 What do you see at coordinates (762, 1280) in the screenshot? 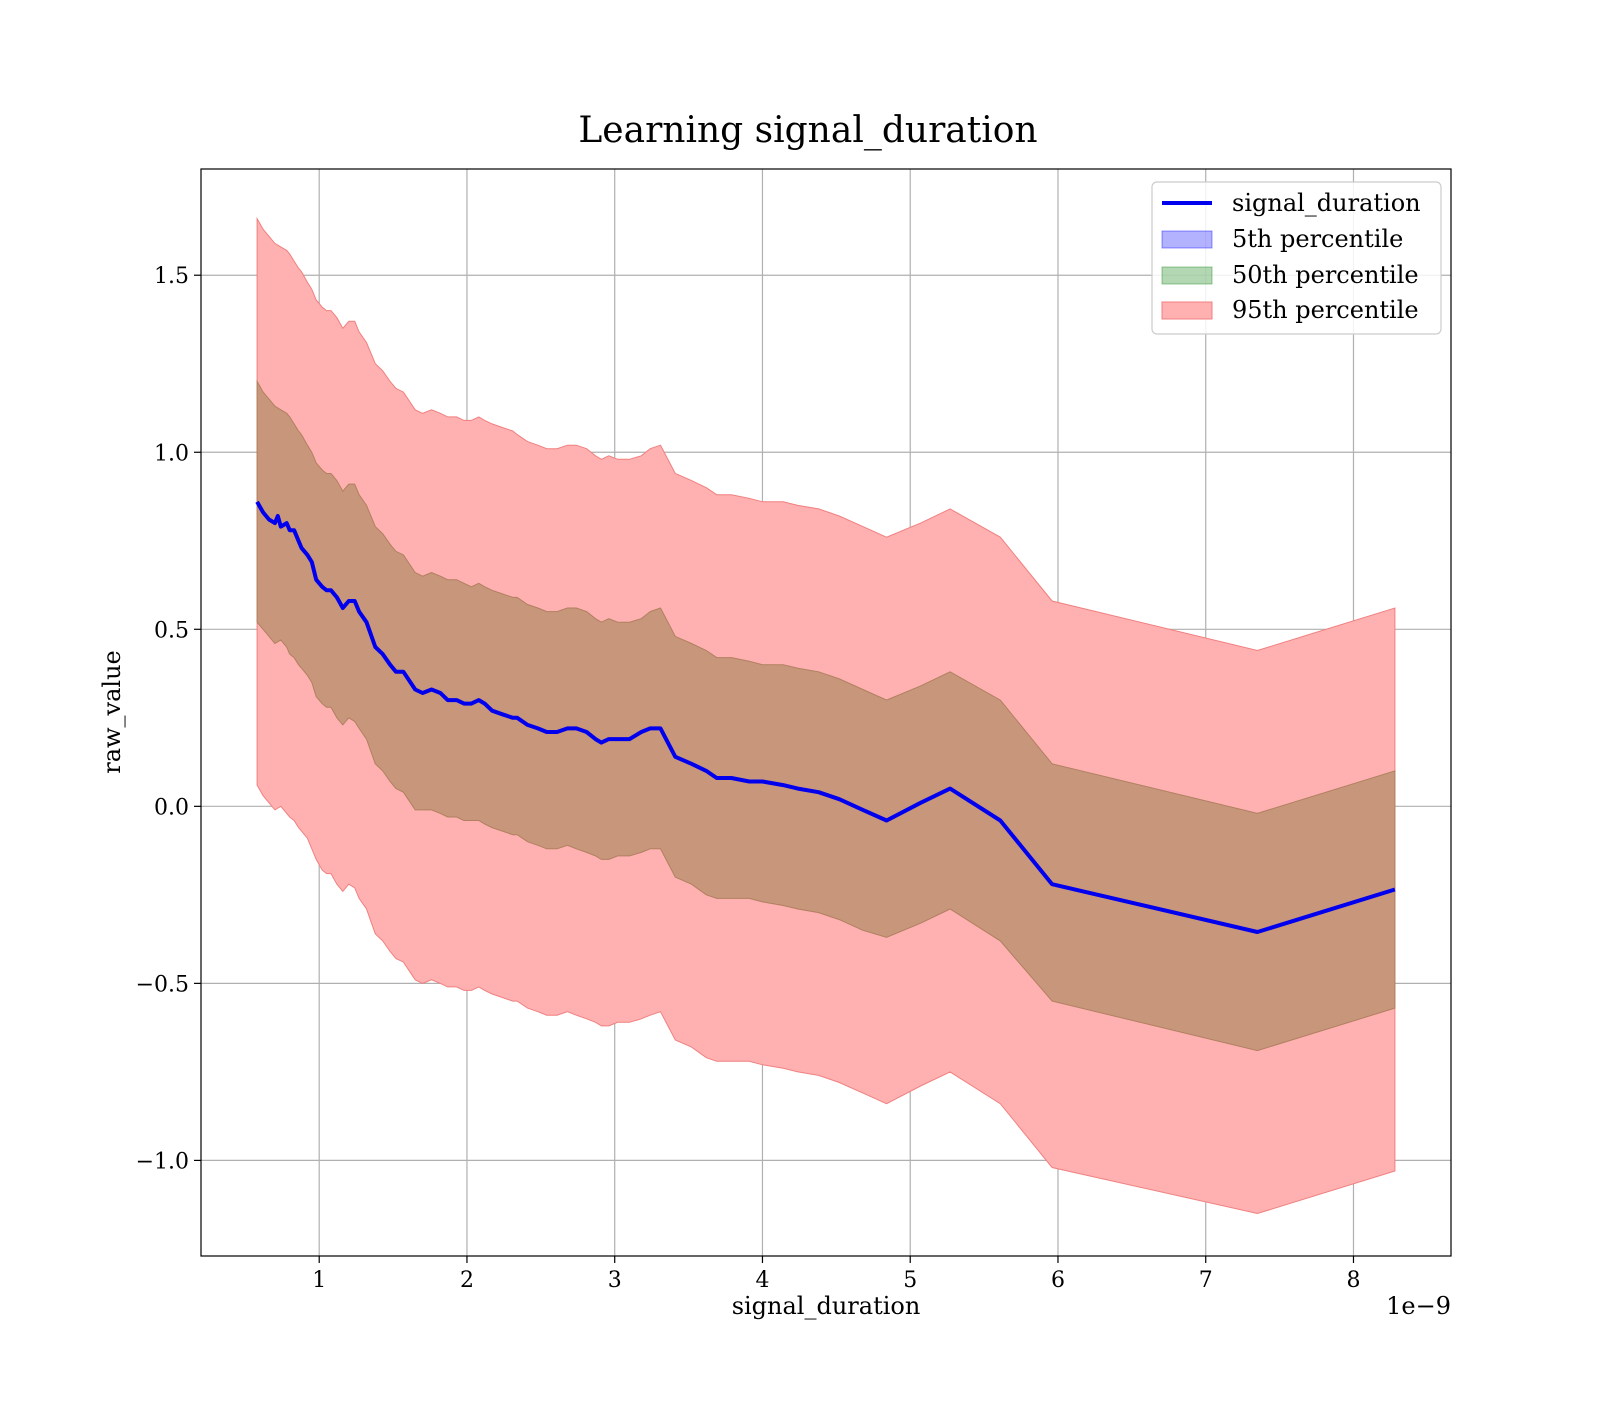
I see `x-tick-label: 4` at bounding box center [762, 1280].